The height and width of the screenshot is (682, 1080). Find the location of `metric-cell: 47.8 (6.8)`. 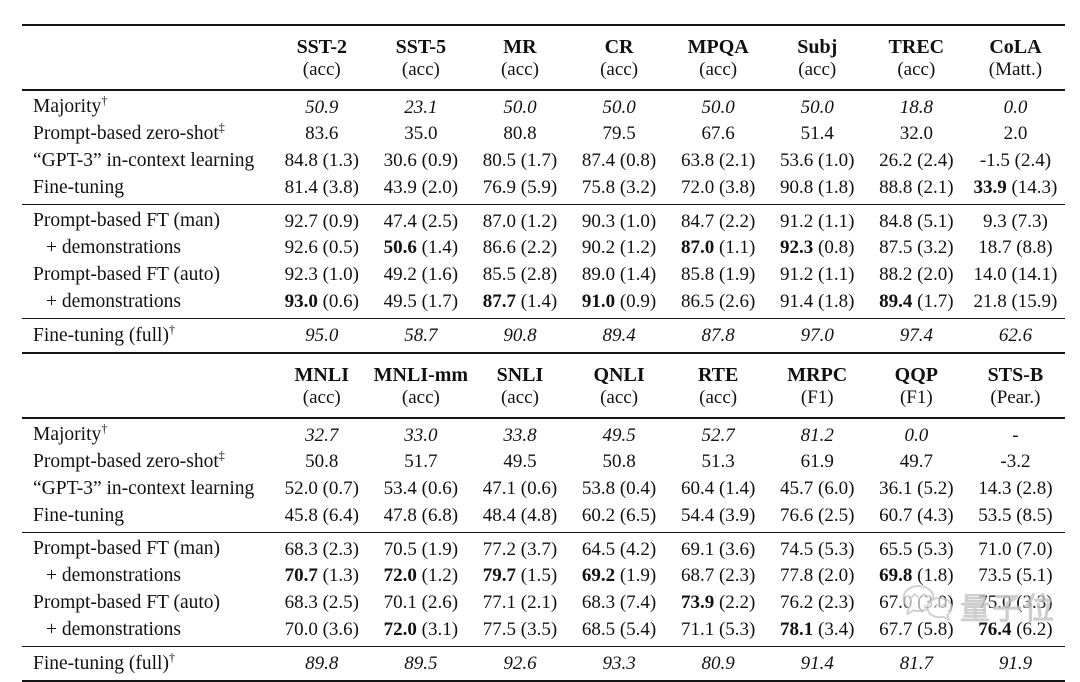

metric-cell: 47.8 (6.8) is located at coordinates (420, 517).